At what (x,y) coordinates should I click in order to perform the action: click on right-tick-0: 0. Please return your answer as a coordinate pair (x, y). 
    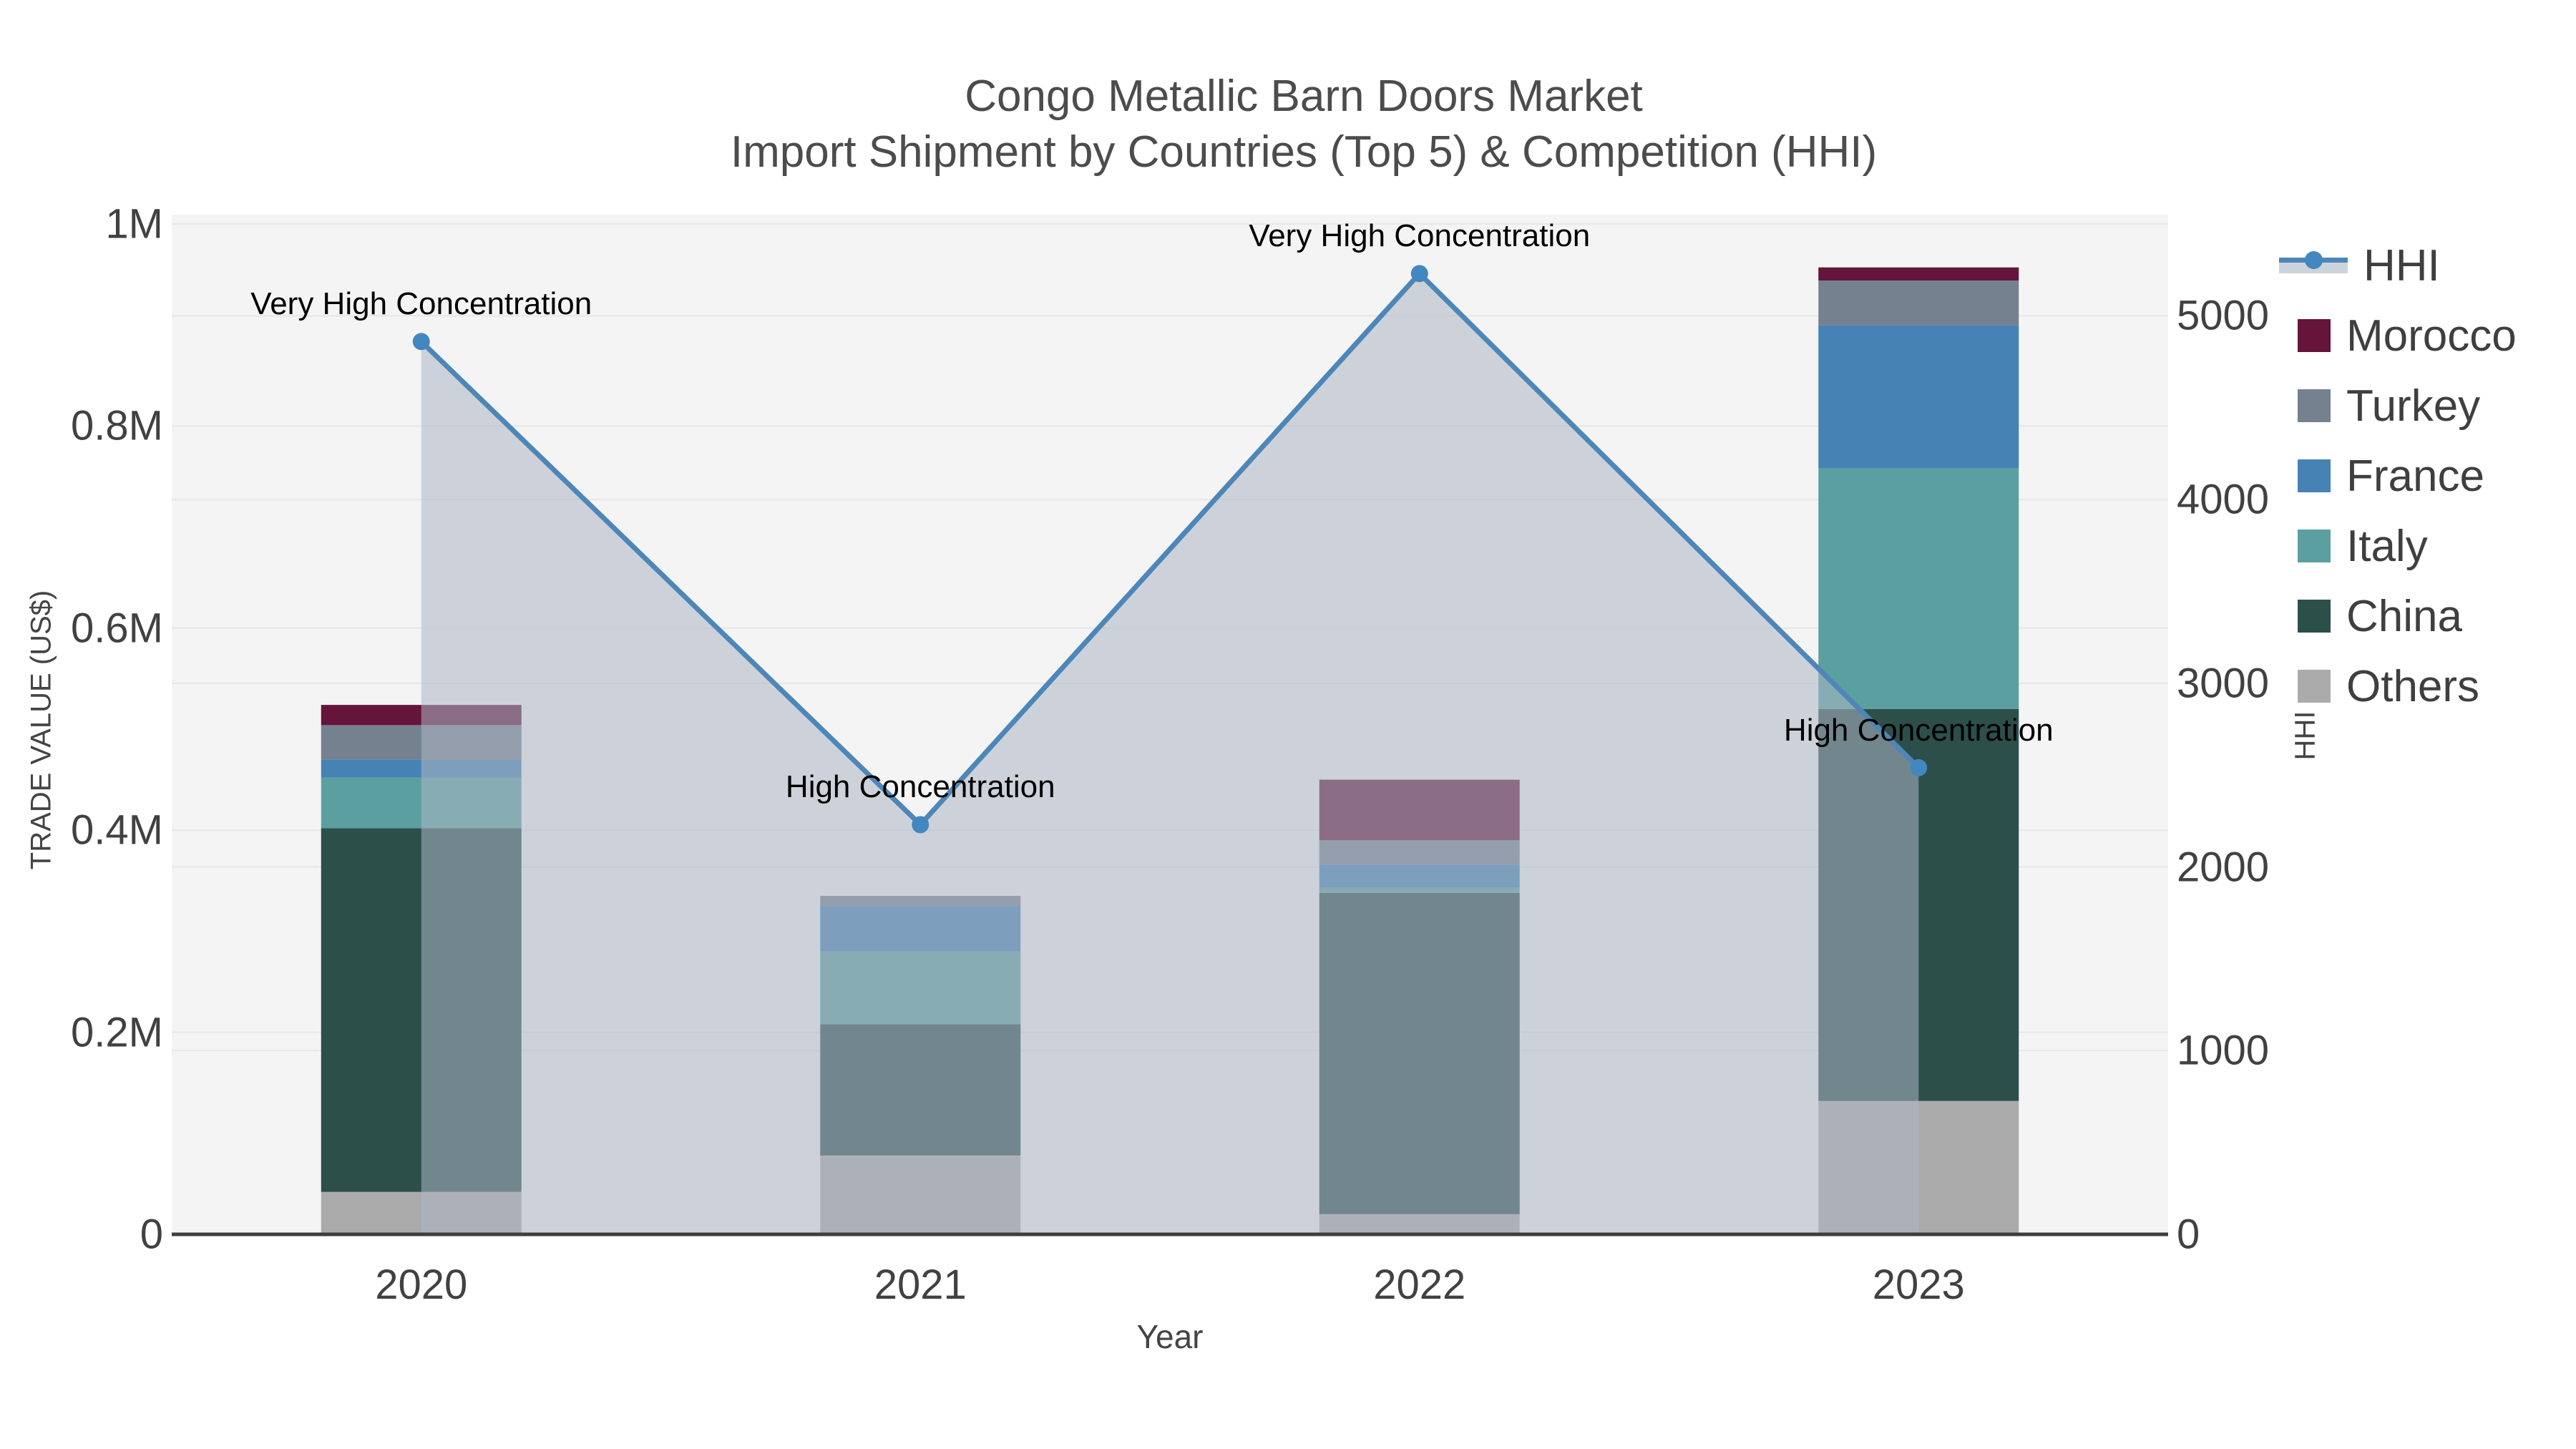
    Looking at the image, I should click on (2188, 1234).